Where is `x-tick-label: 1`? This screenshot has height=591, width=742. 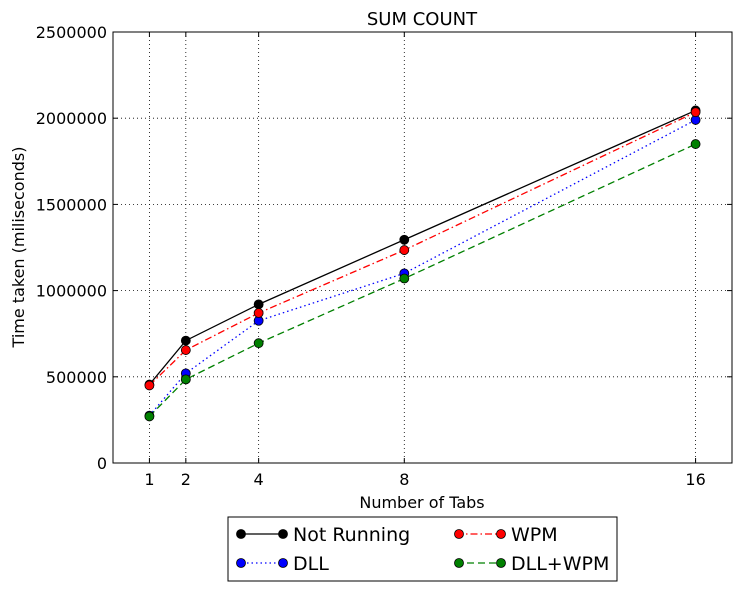
x-tick-label: 1 is located at coordinates (149, 479).